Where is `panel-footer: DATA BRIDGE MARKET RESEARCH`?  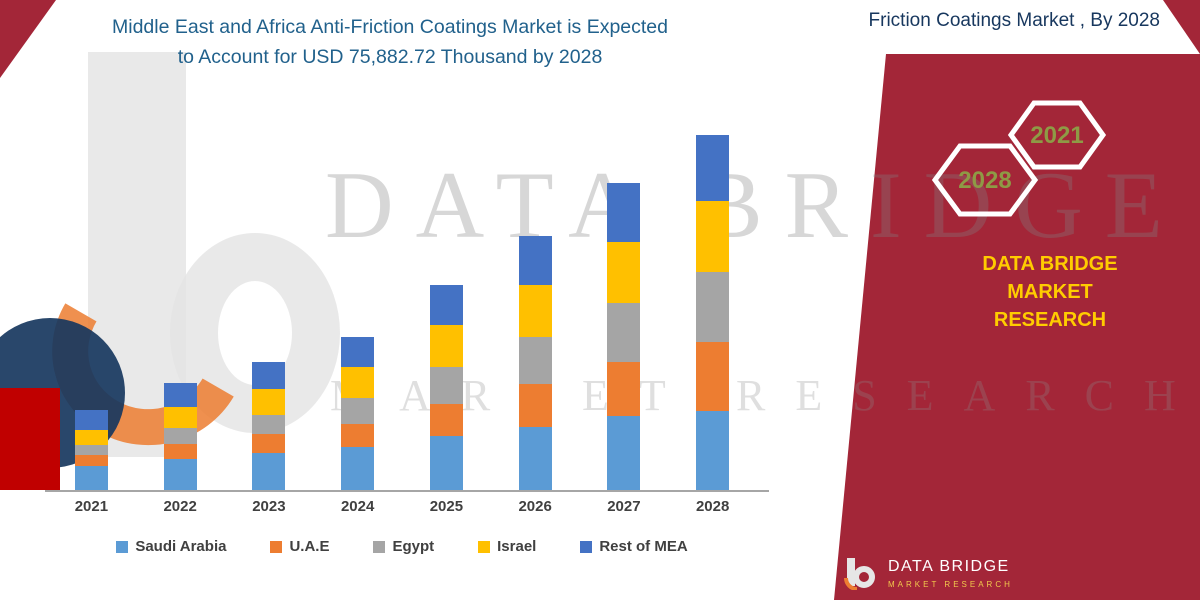 panel-footer: DATA BRIDGE MARKET RESEARCH is located at coordinates (928, 573).